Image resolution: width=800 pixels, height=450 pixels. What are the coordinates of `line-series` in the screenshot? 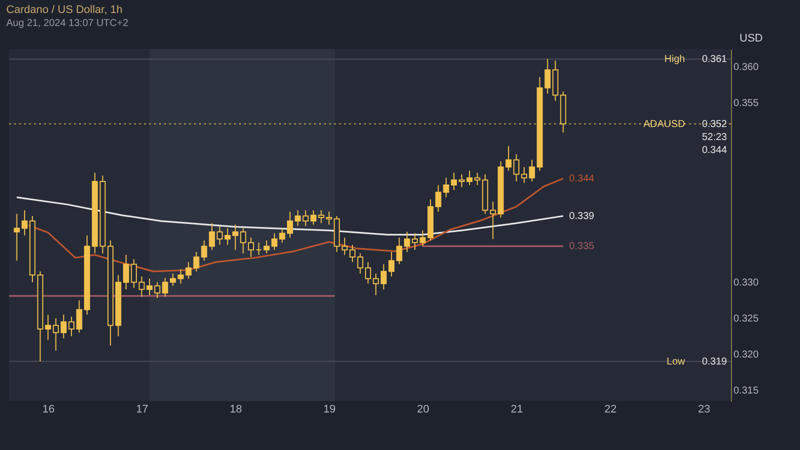 It's located at (290, 216).